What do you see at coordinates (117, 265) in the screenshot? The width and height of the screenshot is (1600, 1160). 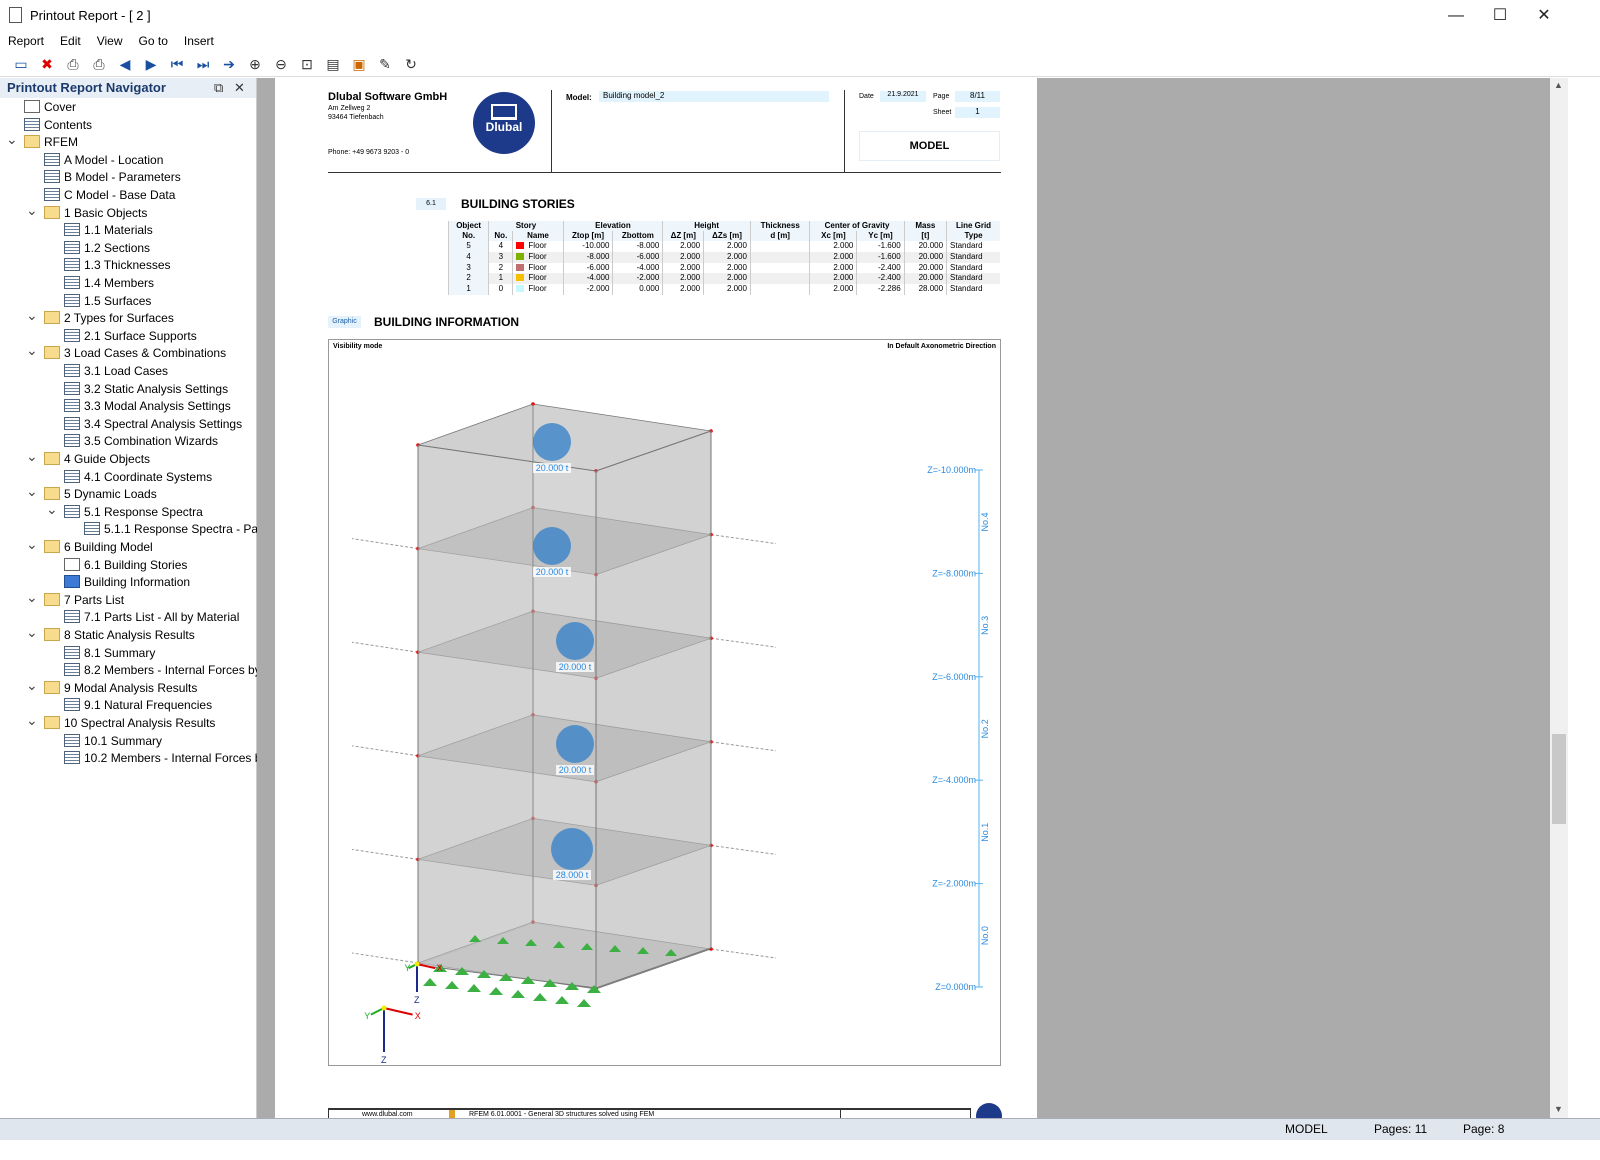 I see `nav-item: 1.3 Thicknesses` at bounding box center [117, 265].